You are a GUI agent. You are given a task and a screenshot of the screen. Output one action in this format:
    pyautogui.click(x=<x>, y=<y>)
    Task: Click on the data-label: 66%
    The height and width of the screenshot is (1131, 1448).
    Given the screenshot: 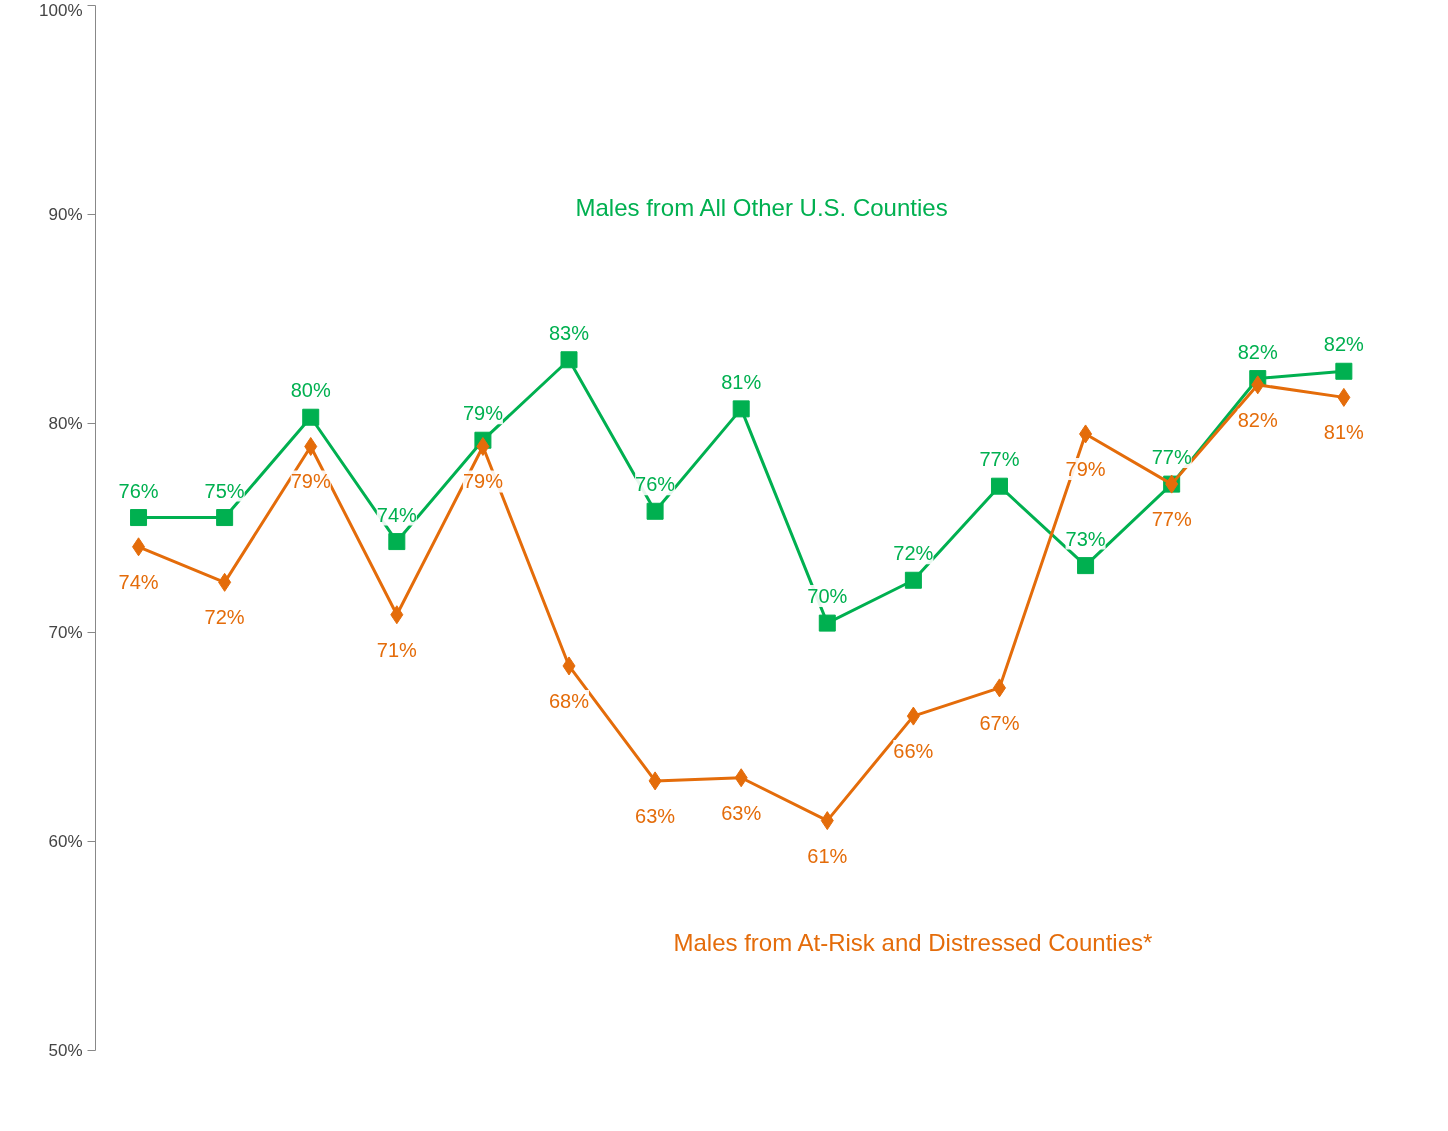 What is the action you would take?
    pyautogui.click(x=913, y=751)
    